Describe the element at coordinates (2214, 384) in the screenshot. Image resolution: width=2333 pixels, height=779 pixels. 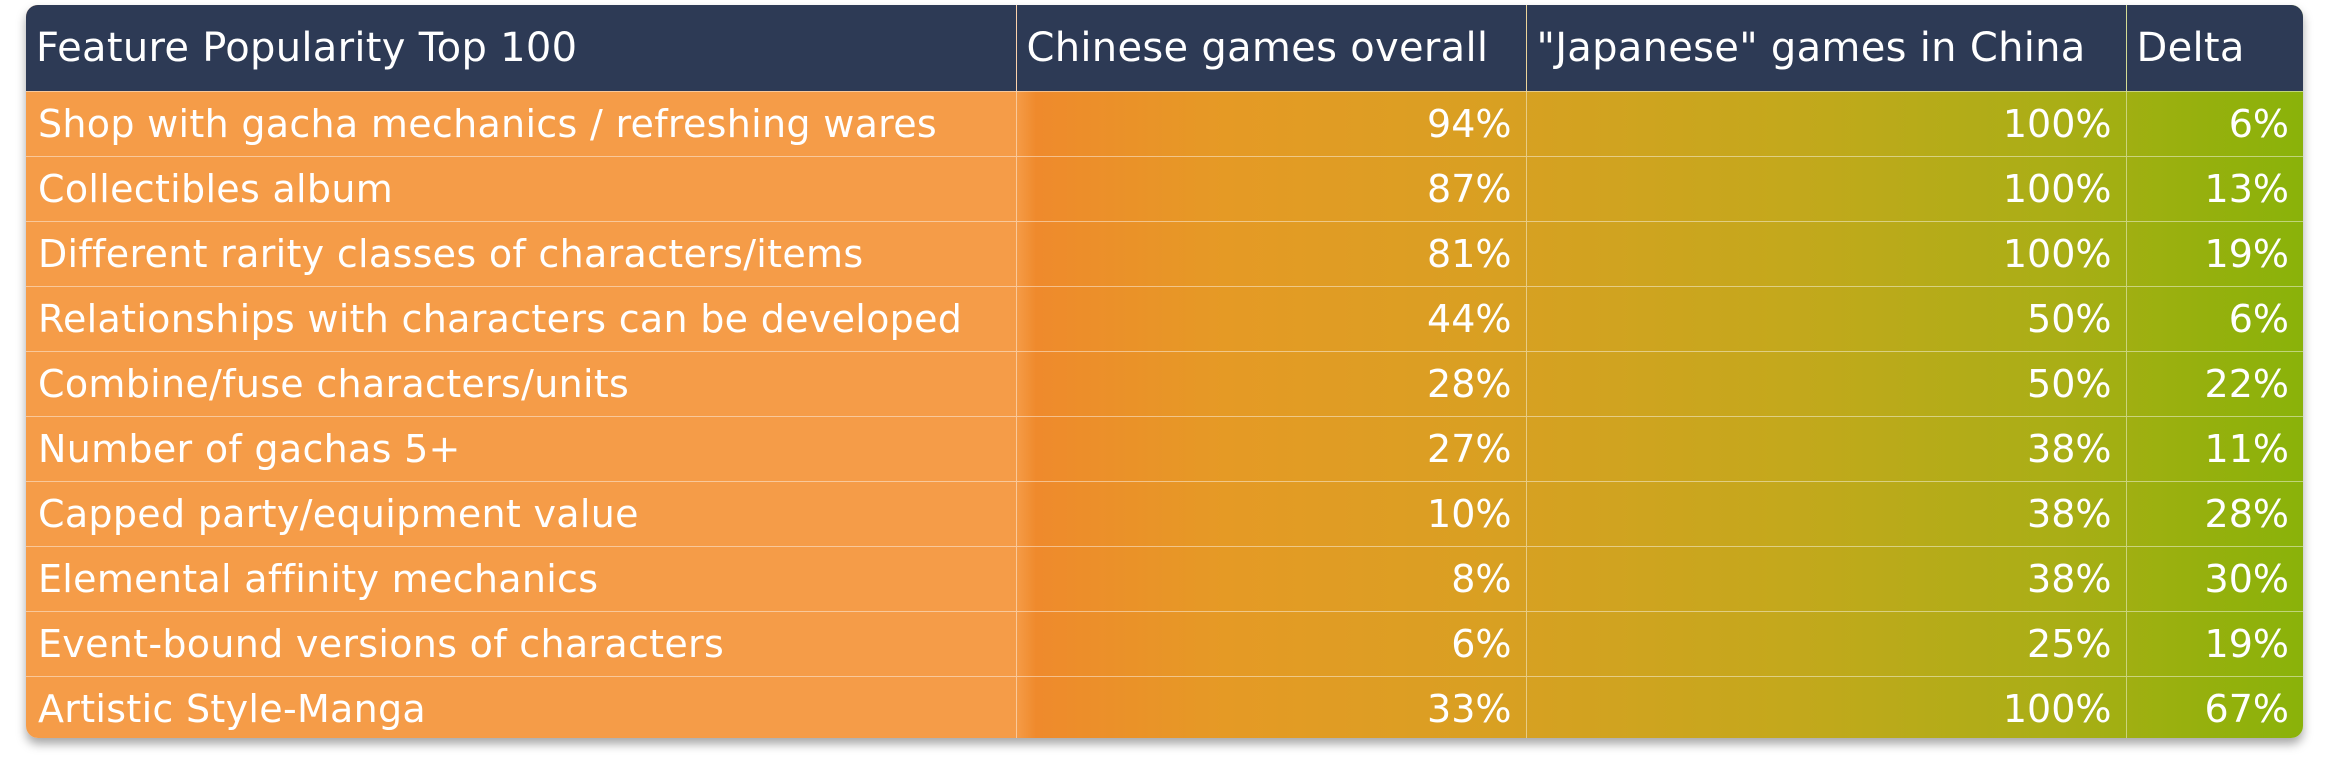
I see `delta-value-cell: 22%` at that location.